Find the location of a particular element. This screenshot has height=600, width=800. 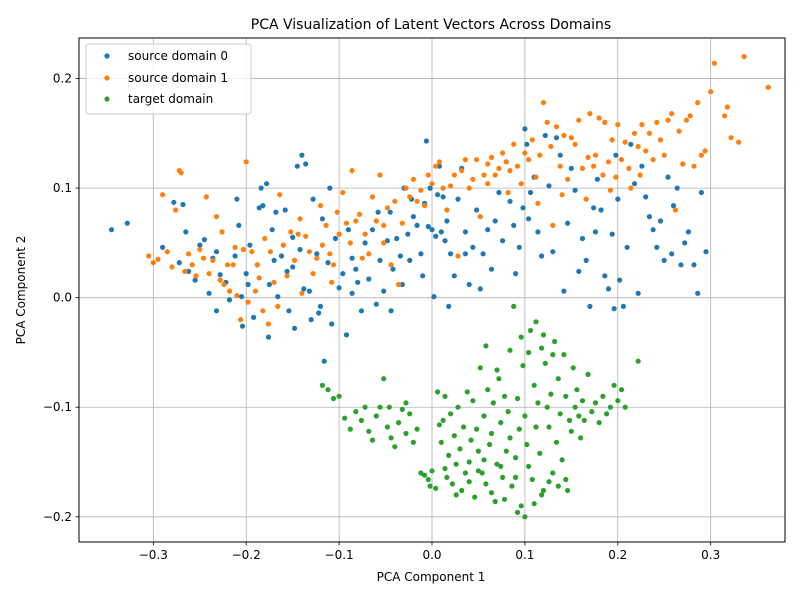

legend-label-target-domain: target domain is located at coordinates (170, 99).